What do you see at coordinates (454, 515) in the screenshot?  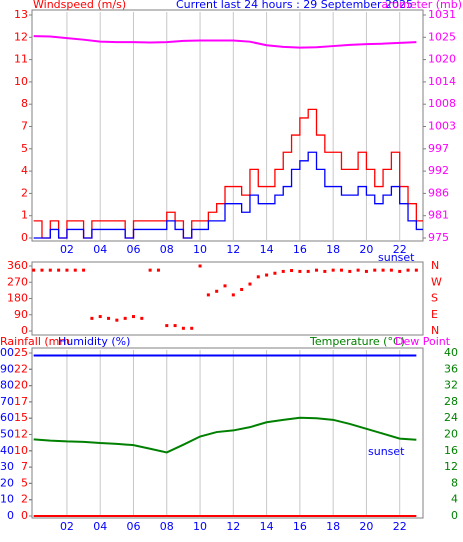 I see `y2-tick-label: 0` at bounding box center [454, 515].